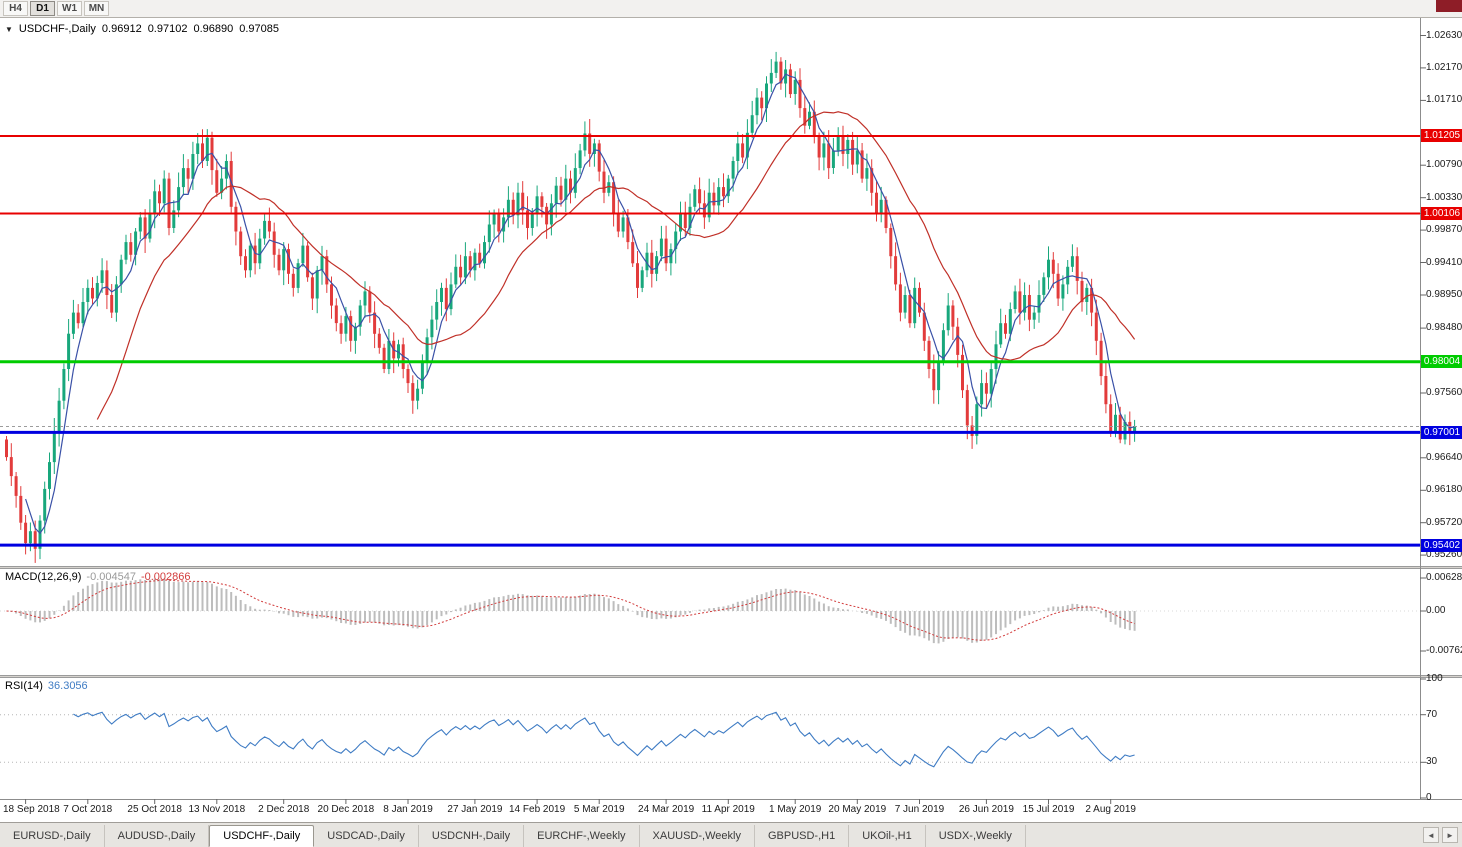 The image size is (1462, 847). Describe the element at coordinates (986, 809) in the screenshot. I see `time-axis-label: 26 Jun 2019` at that location.